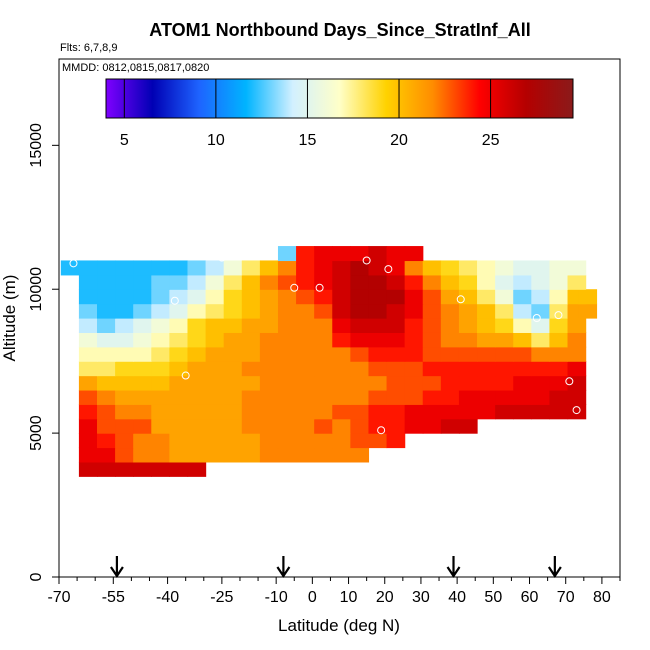 The width and height of the screenshot is (650, 650). I want to click on x-tick-label: -70, so click(58, 597).